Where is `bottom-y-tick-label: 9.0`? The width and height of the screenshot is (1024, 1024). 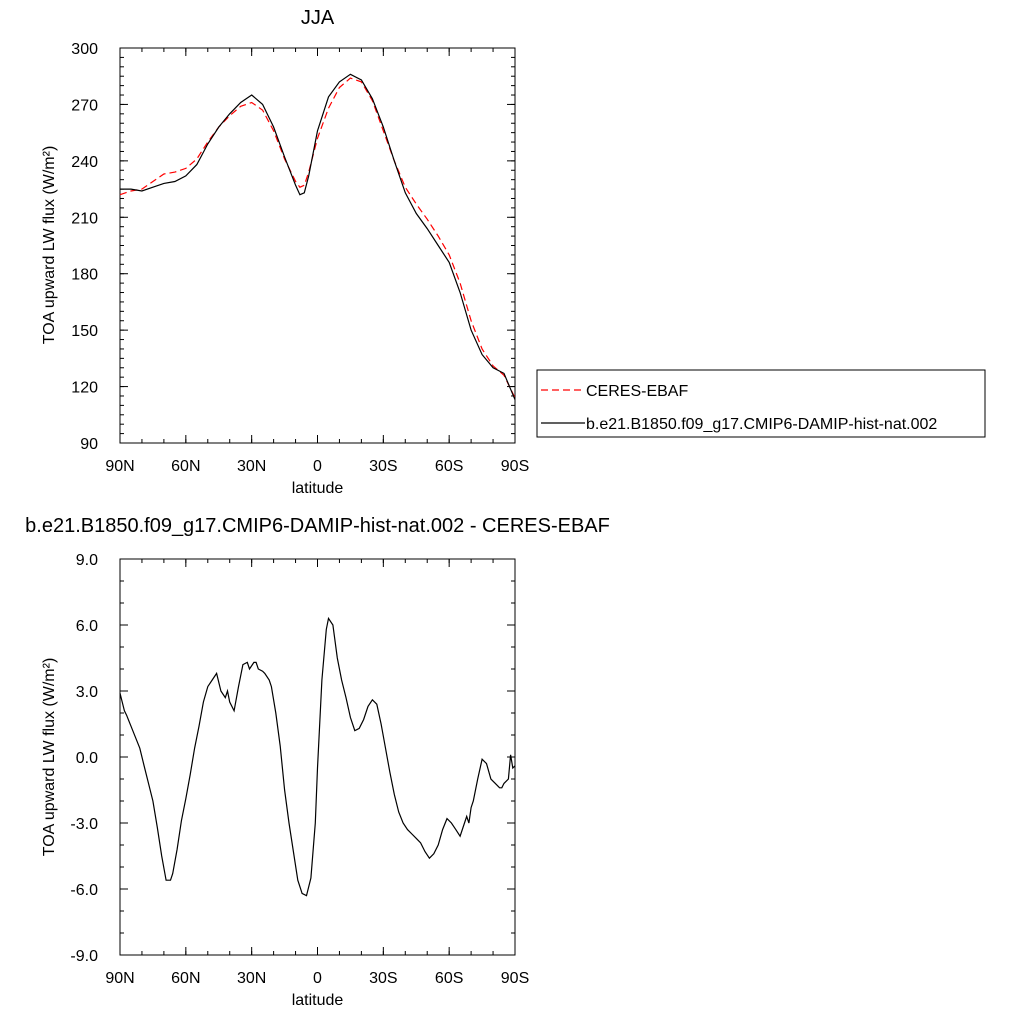
bottom-y-tick-label: 9.0 is located at coordinates (87, 560).